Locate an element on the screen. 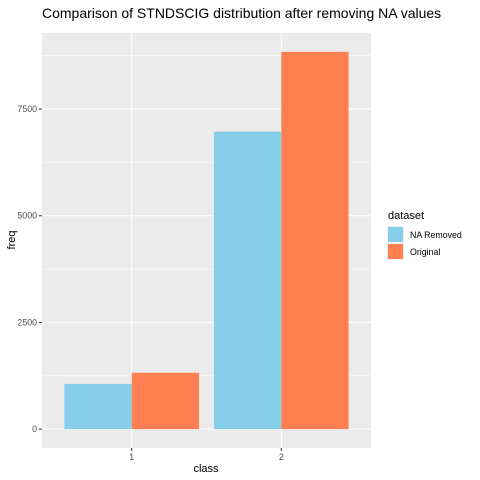 The image size is (480, 480). y-tick-label: 2500 is located at coordinates (27, 322).